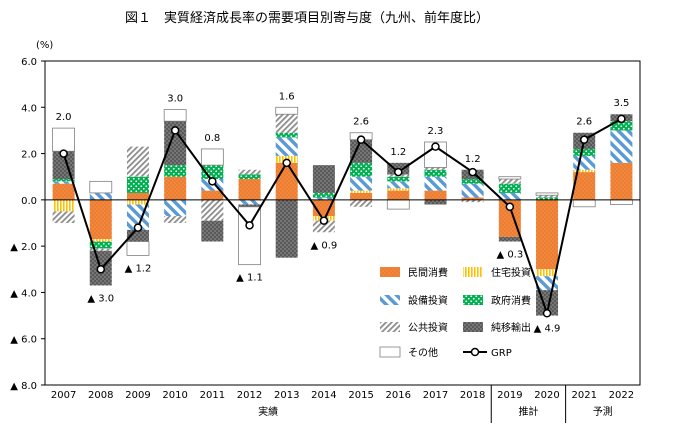 This screenshot has width=680, height=432. What do you see at coordinates (29, 108) in the screenshot?
I see `y-tick-label: 4.0` at bounding box center [29, 108].